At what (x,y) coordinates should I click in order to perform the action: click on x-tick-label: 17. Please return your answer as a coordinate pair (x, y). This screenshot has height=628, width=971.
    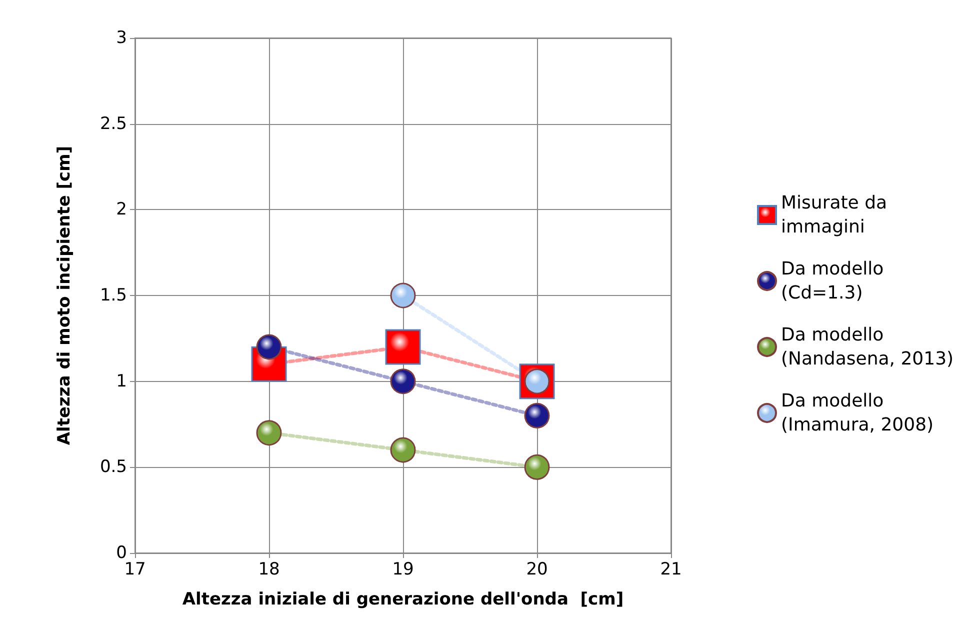
    Looking at the image, I should click on (135, 570).